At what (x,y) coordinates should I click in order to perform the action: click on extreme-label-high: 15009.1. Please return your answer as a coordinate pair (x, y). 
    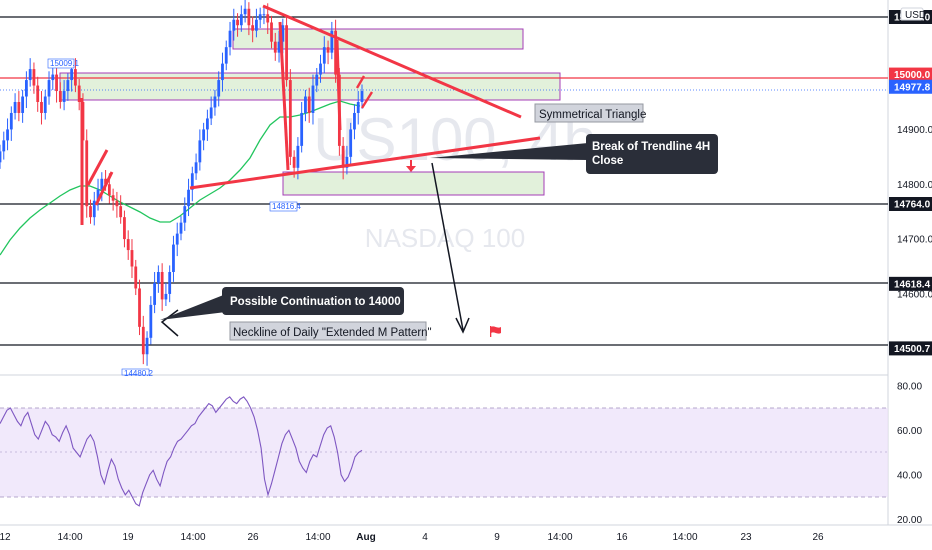
    Looking at the image, I should click on (63, 63).